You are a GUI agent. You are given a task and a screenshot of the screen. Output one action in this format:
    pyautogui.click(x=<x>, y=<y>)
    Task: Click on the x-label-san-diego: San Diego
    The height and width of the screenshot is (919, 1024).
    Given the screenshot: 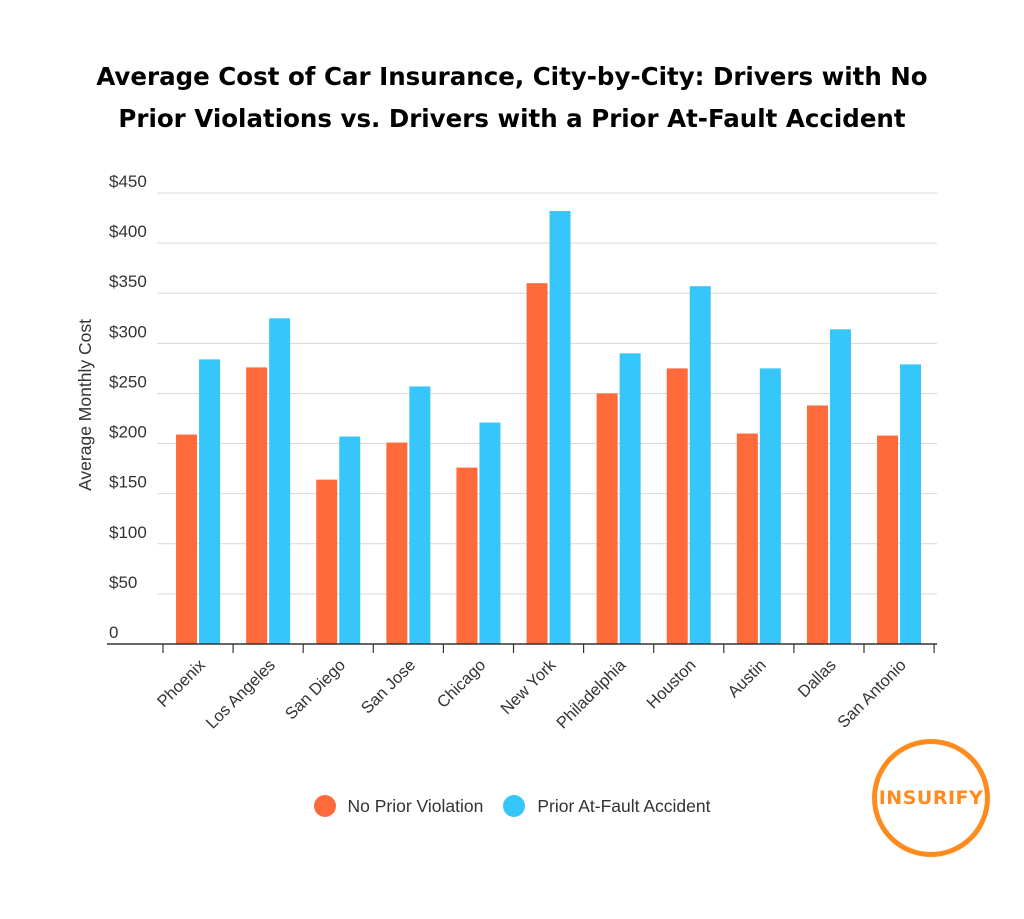 What is the action you would take?
    pyautogui.click(x=315, y=689)
    